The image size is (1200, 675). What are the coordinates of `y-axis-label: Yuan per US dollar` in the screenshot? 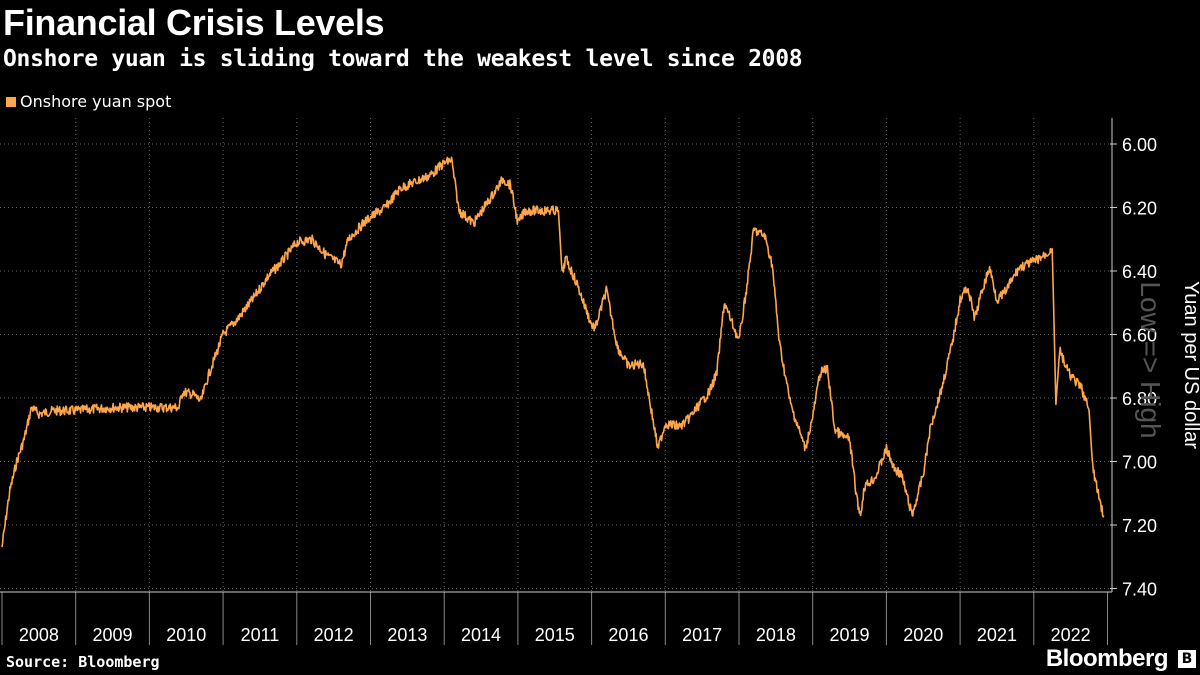 It's located at (1190, 365).